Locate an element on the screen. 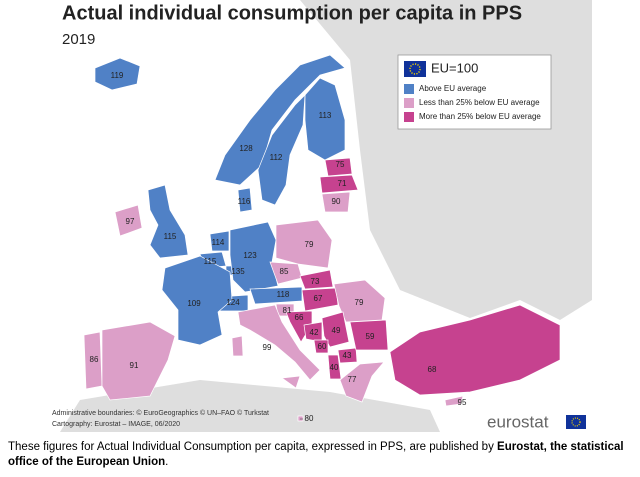 This screenshot has height=477, width=640. logo-stars is located at coordinates (576, 422).